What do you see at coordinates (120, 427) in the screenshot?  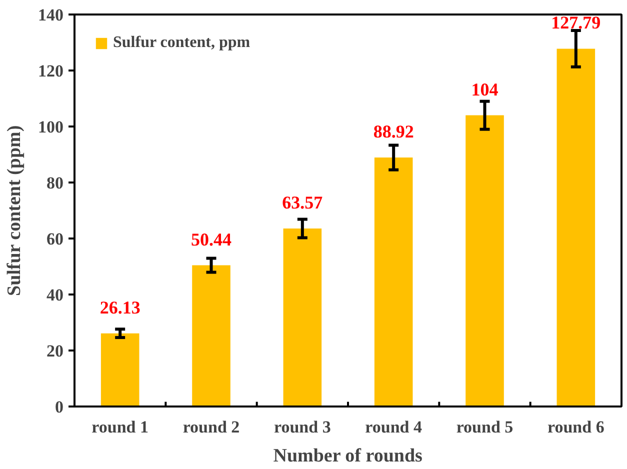 I see `x-tick-label: round 1` at bounding box center [120, 427].